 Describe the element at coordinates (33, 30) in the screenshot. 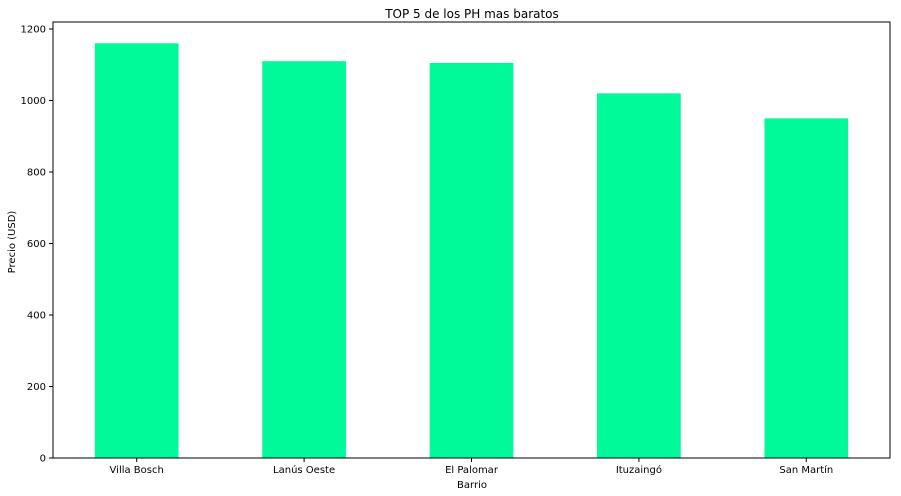

I see `y-tick-label-6: 1200` at that location.